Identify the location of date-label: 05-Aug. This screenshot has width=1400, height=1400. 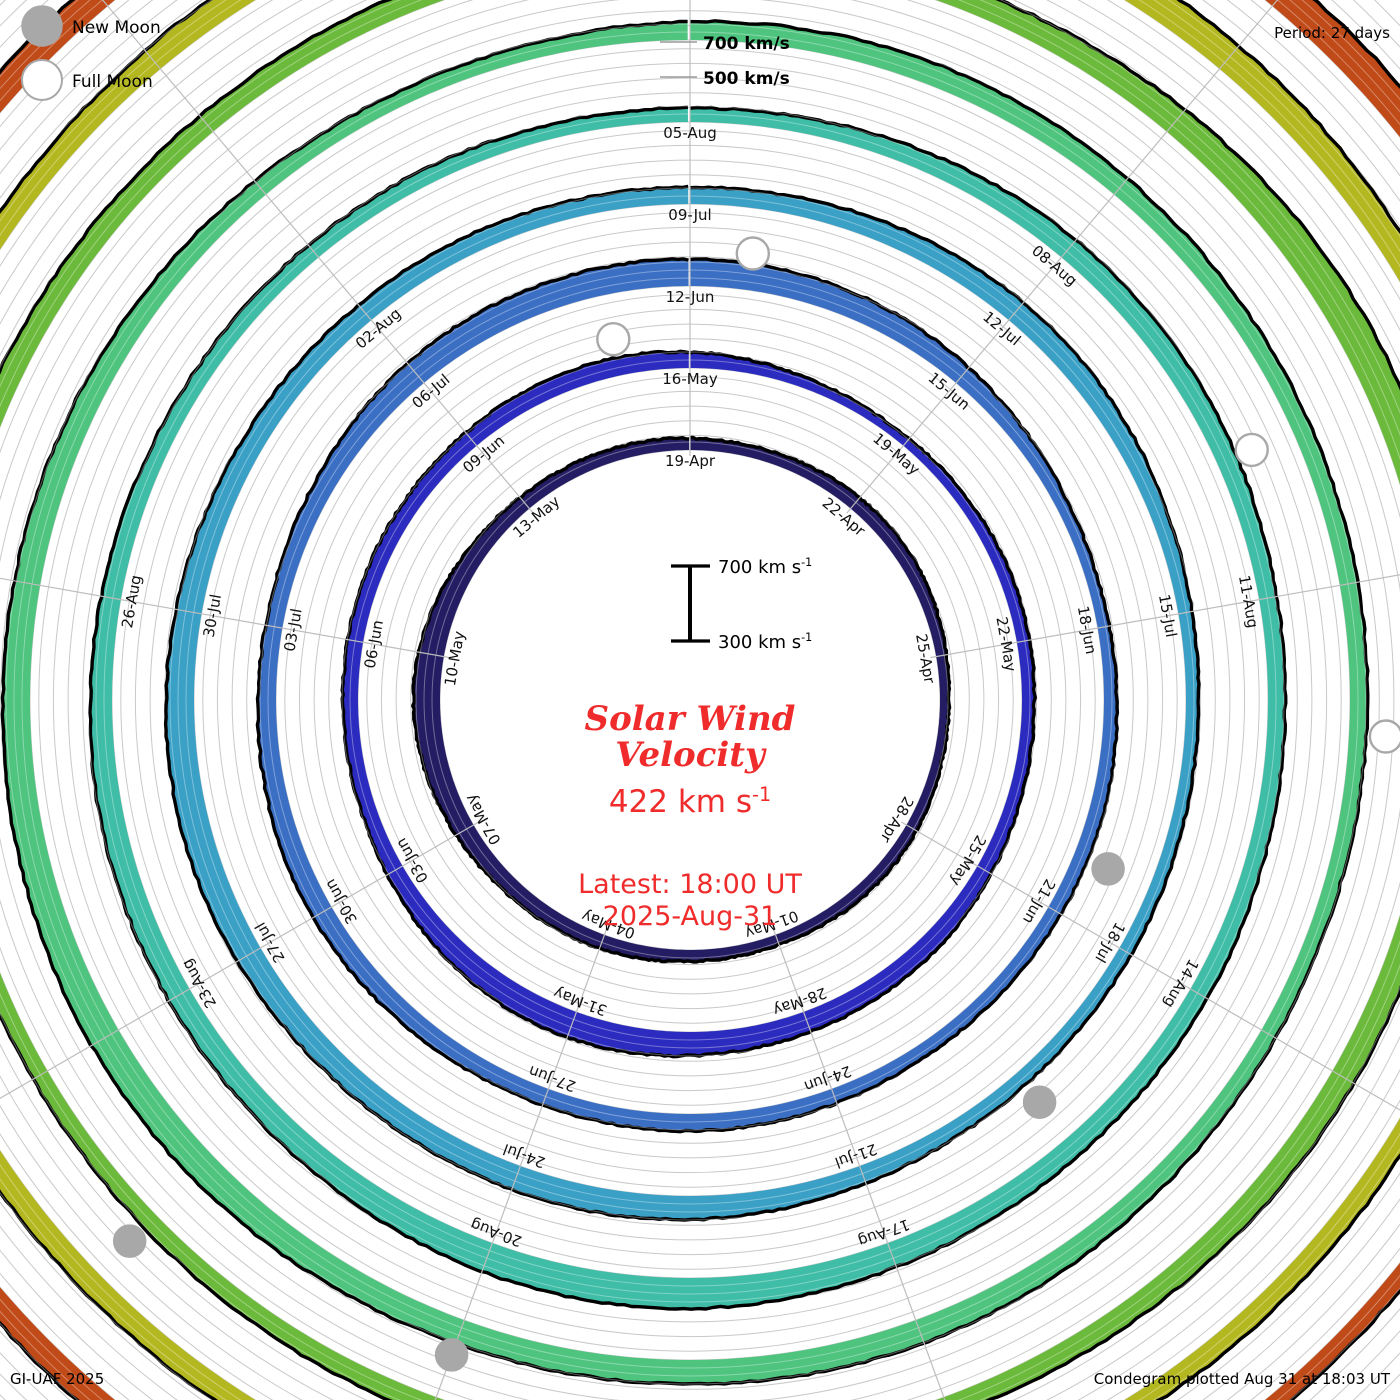
(689, 133).